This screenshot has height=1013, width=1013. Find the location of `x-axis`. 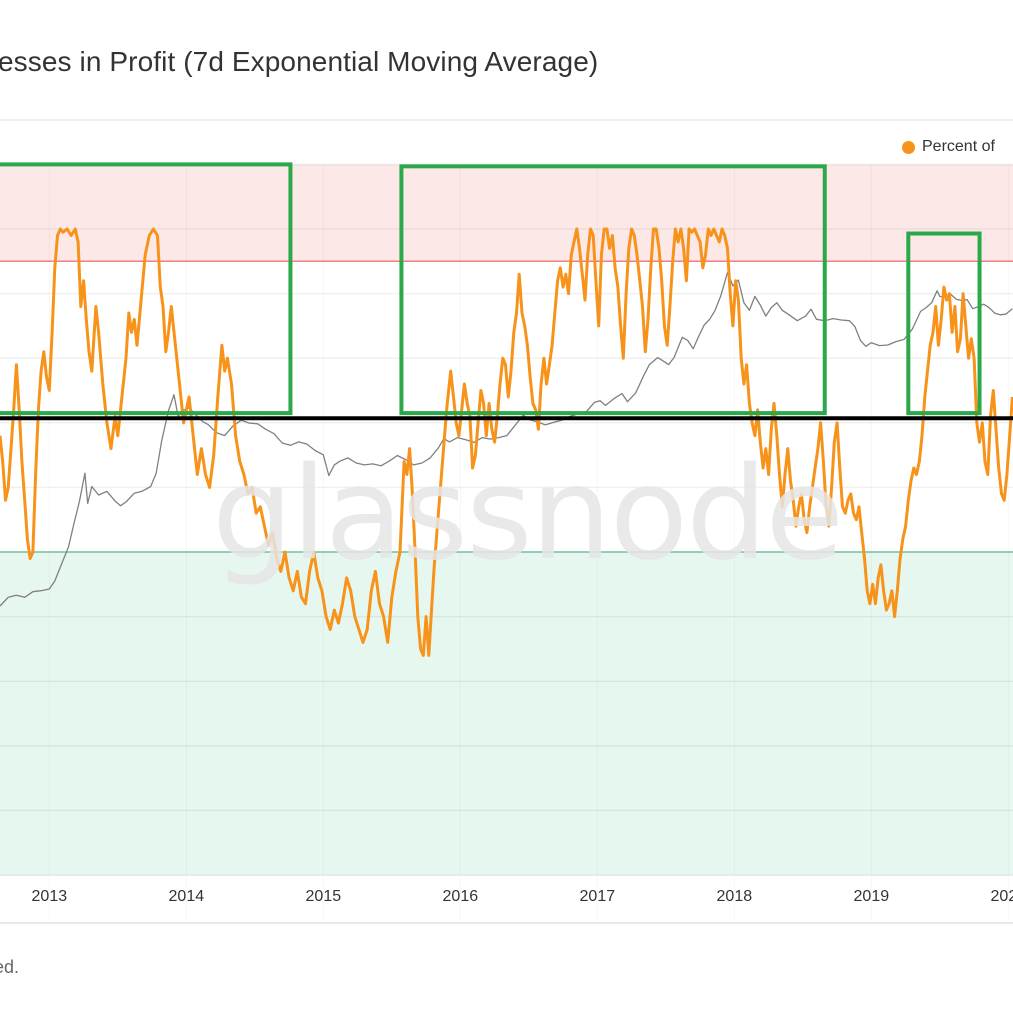

x-axis is located at coordinates (506, 899).